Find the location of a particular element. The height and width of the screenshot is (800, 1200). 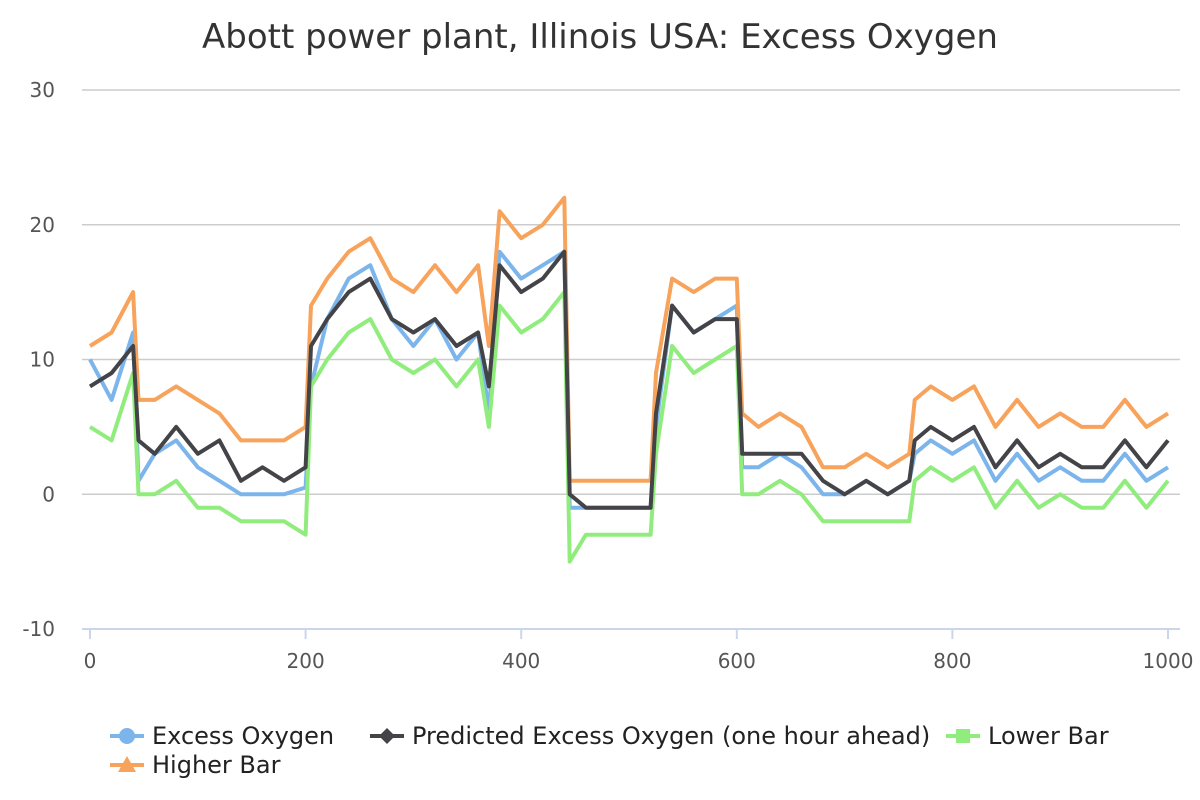

x-tick-label: 400 is located at coordinates (521, 661).